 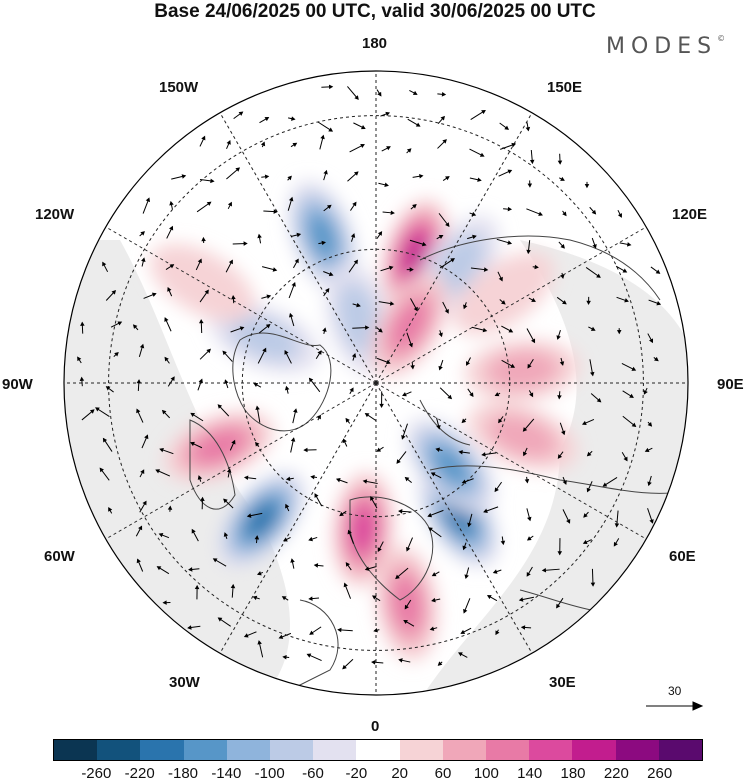 What do you see at coordinates (17, 384) in the screenshot?
I see `lon-label-90w: 90W` at bounding box center [17, 384].